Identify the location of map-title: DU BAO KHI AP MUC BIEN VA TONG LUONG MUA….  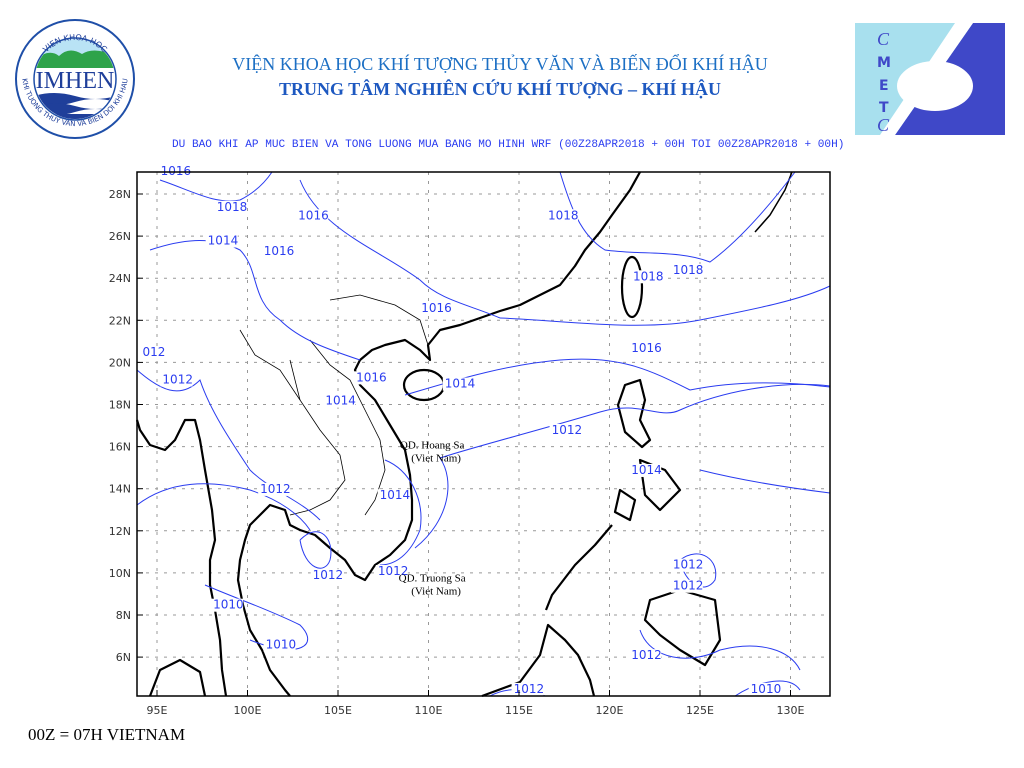
(508, 145).